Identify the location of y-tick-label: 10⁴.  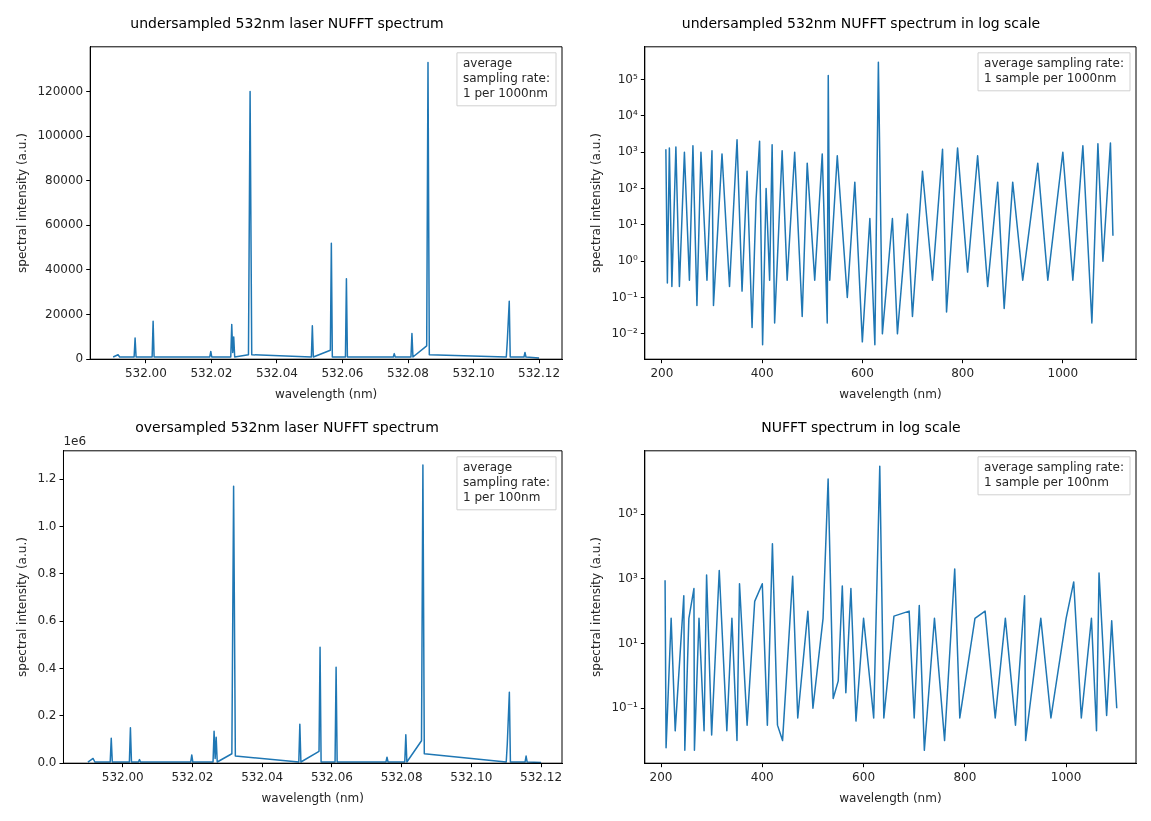
(627, 115).